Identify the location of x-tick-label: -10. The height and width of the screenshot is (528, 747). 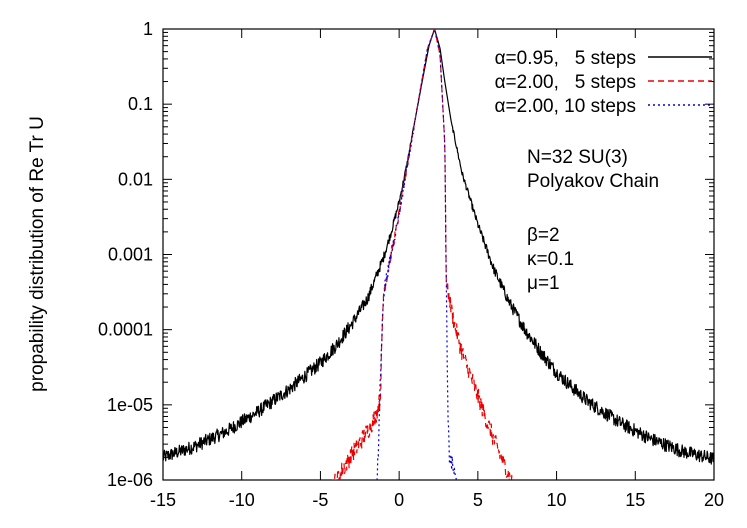
(242, 500).